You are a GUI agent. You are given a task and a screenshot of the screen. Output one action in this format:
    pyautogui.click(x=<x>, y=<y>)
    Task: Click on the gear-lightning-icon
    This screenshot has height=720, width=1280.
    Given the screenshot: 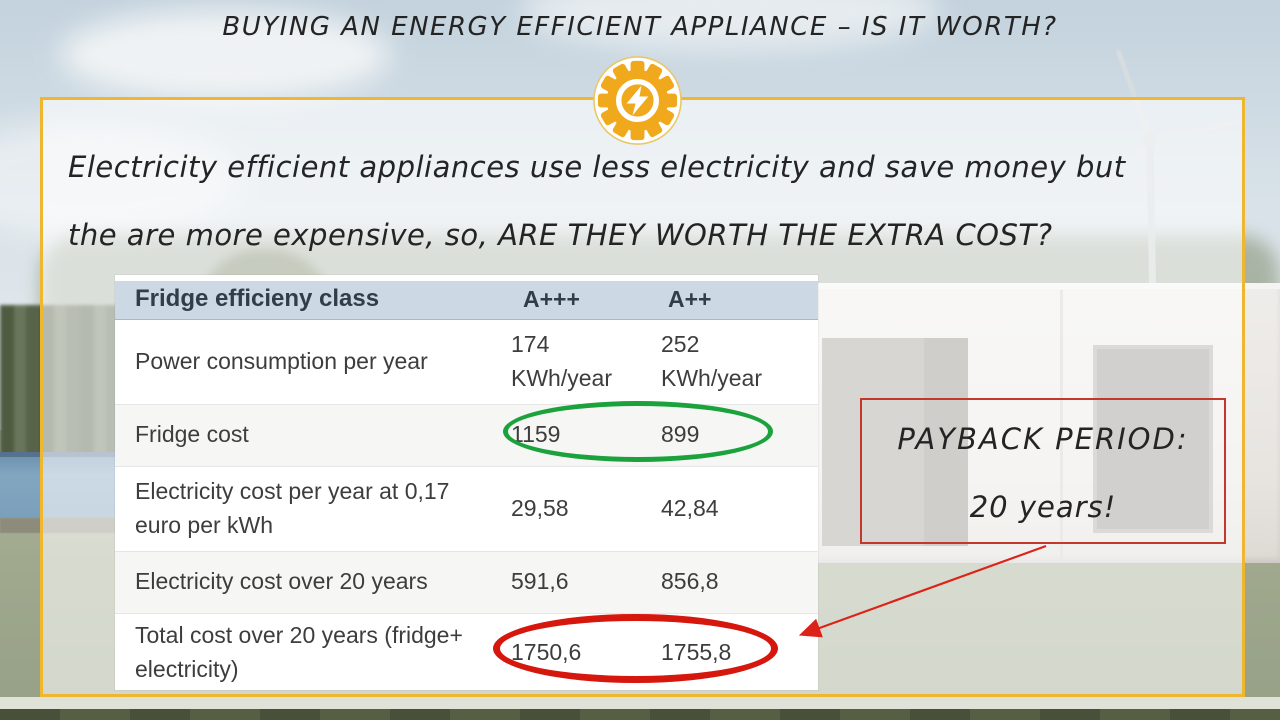 What is the action you would take?
    pyautogui.click(x=637, y=100)
    